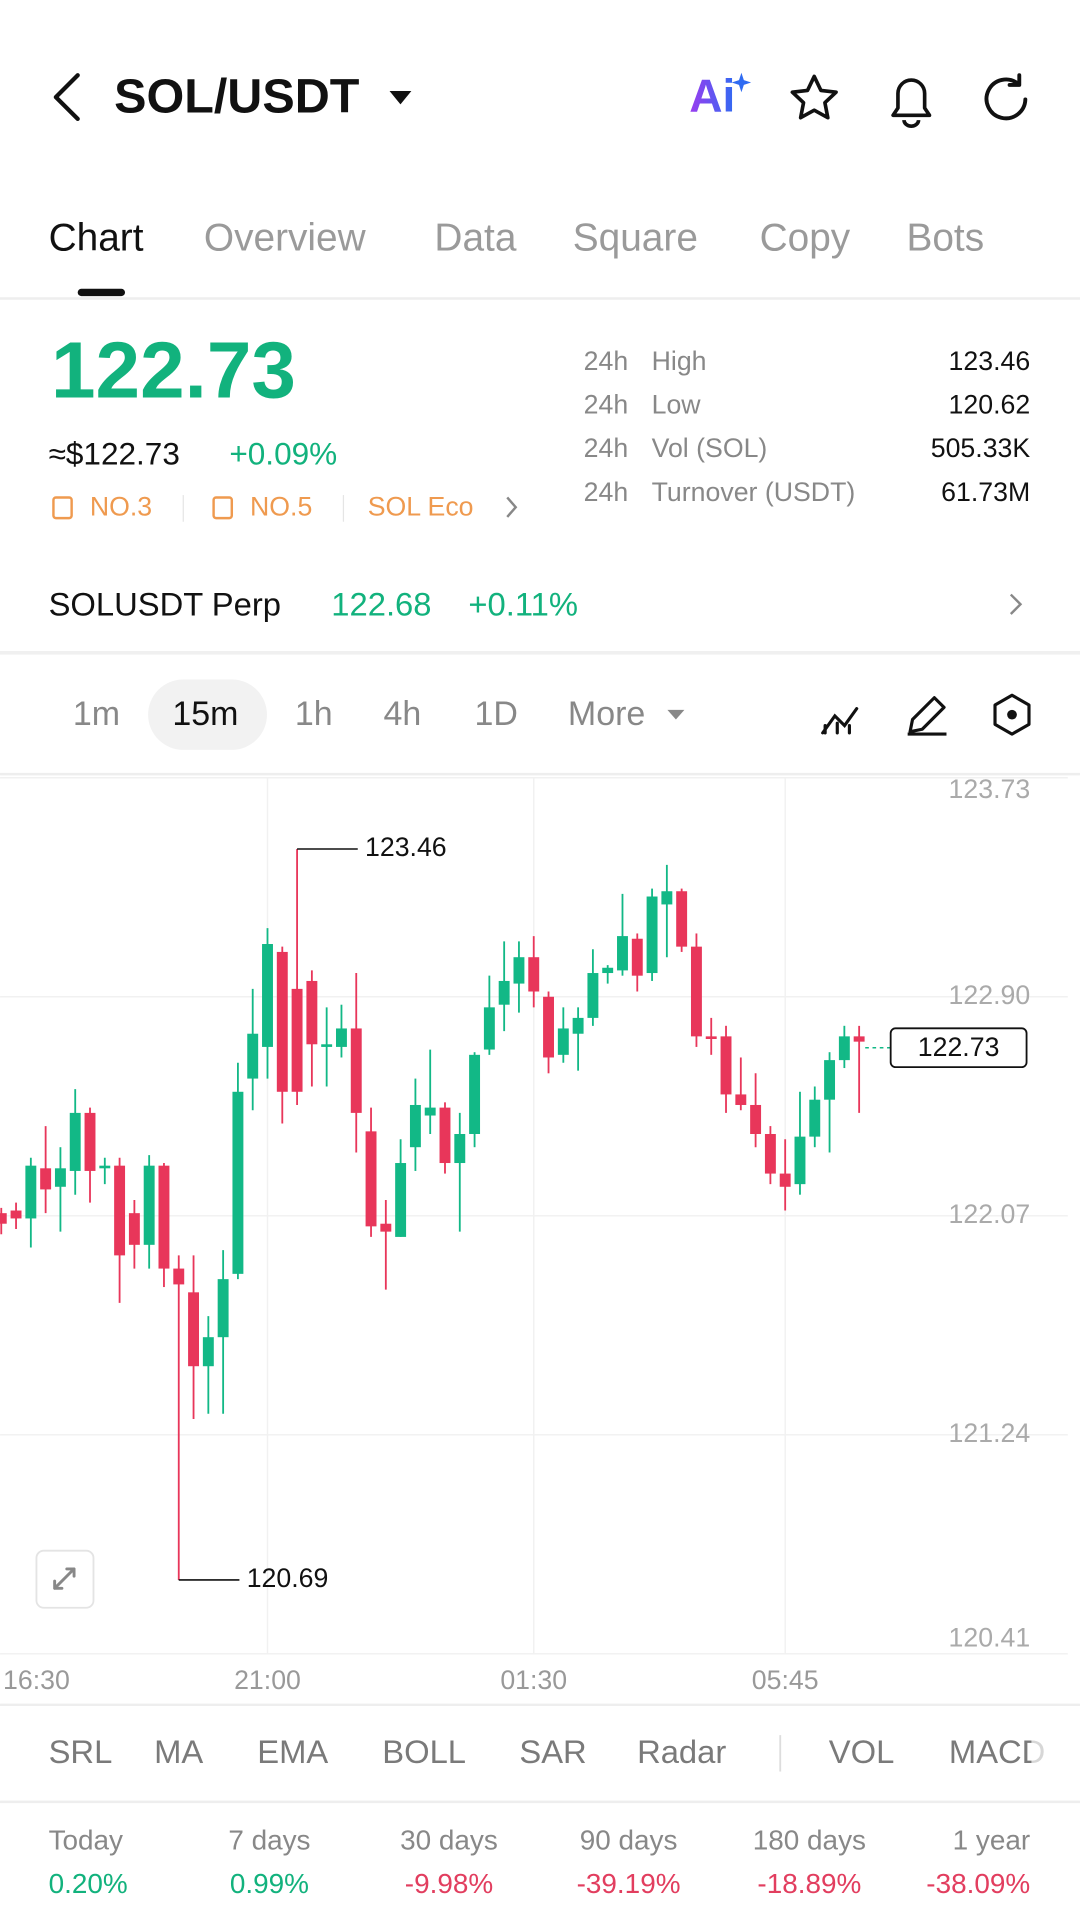 This screenshot has width=1080, height=1905. Describe the element at coordinates (81, 1751) in the screenshot. I see `indicator: SRL` at that location.